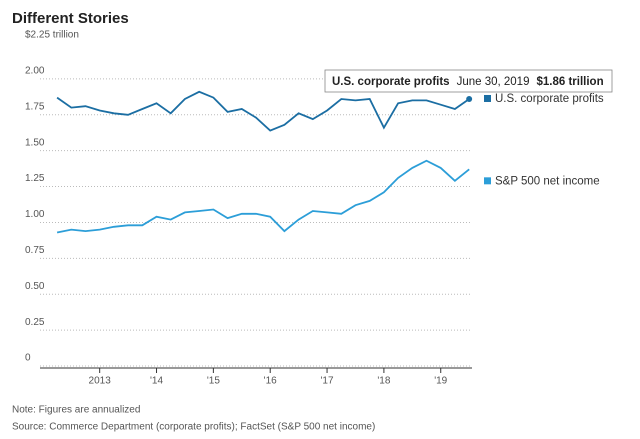 The height and width of the screenshot is (439, 640). What do you see at coordinates (76, 410) in the screenshot?
I see `note: Note: Figures are annualized` at bounding box center [76, 410].